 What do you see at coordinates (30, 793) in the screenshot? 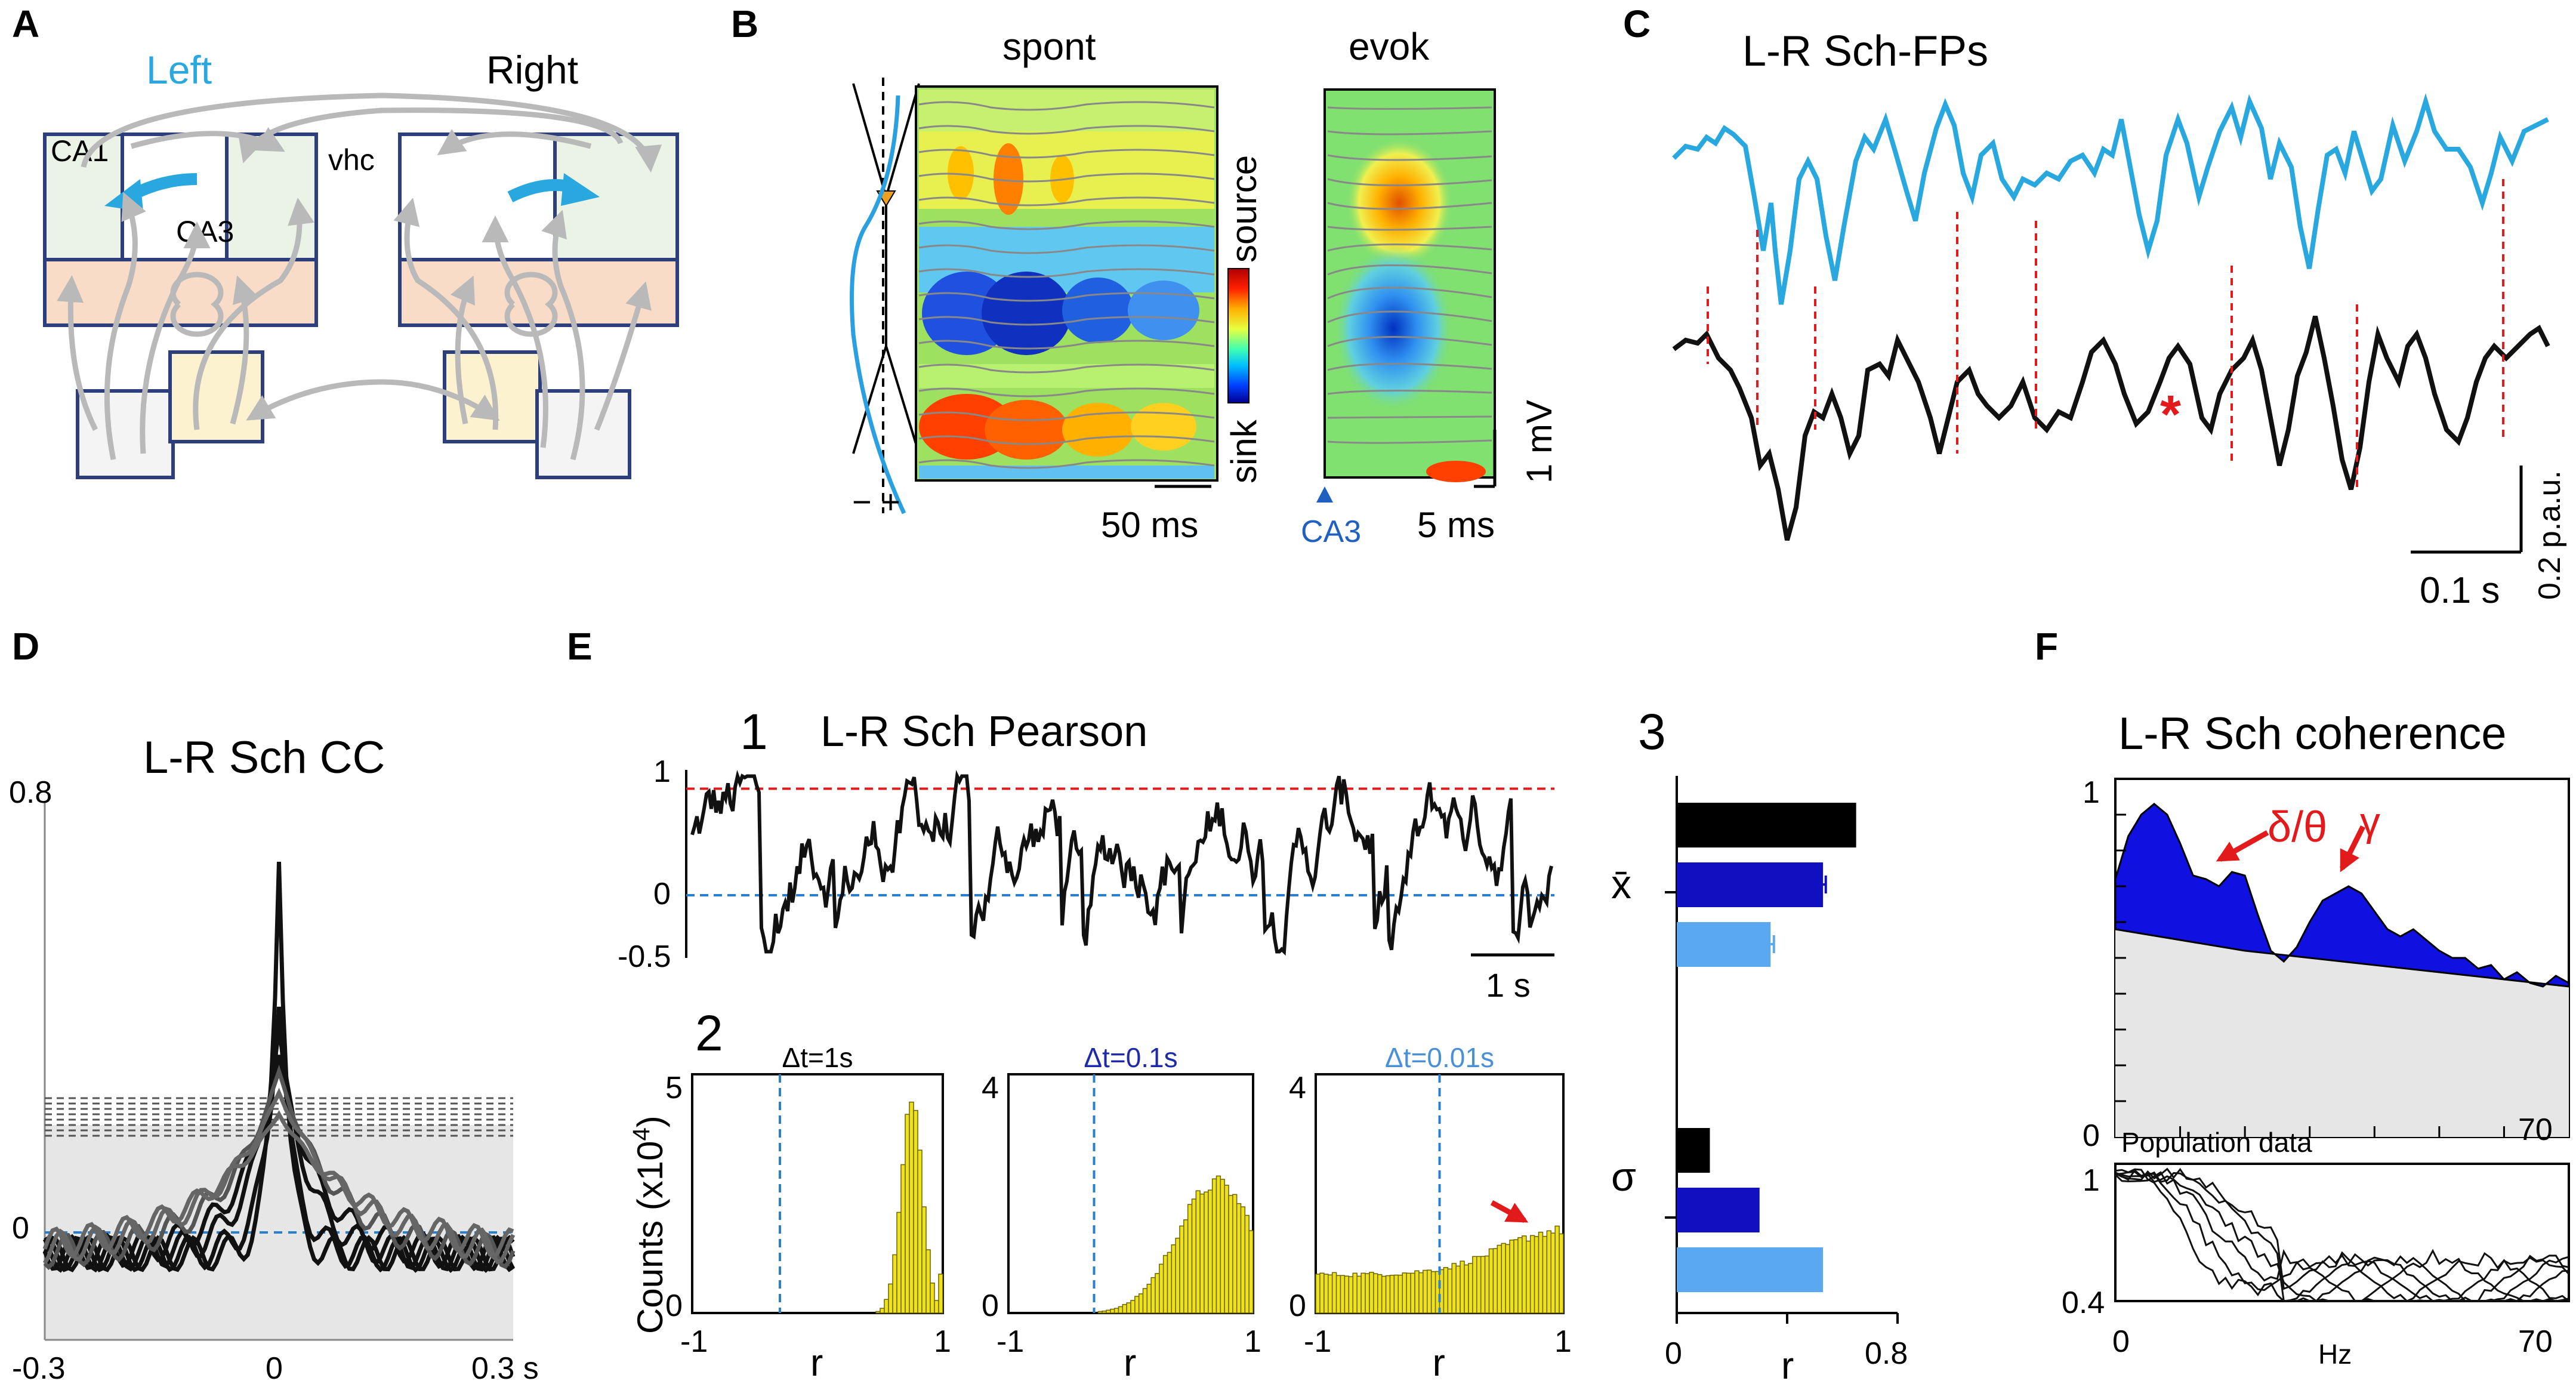
I see `d-ytick-0.8: 0.8` at bounding box center [30, 793].